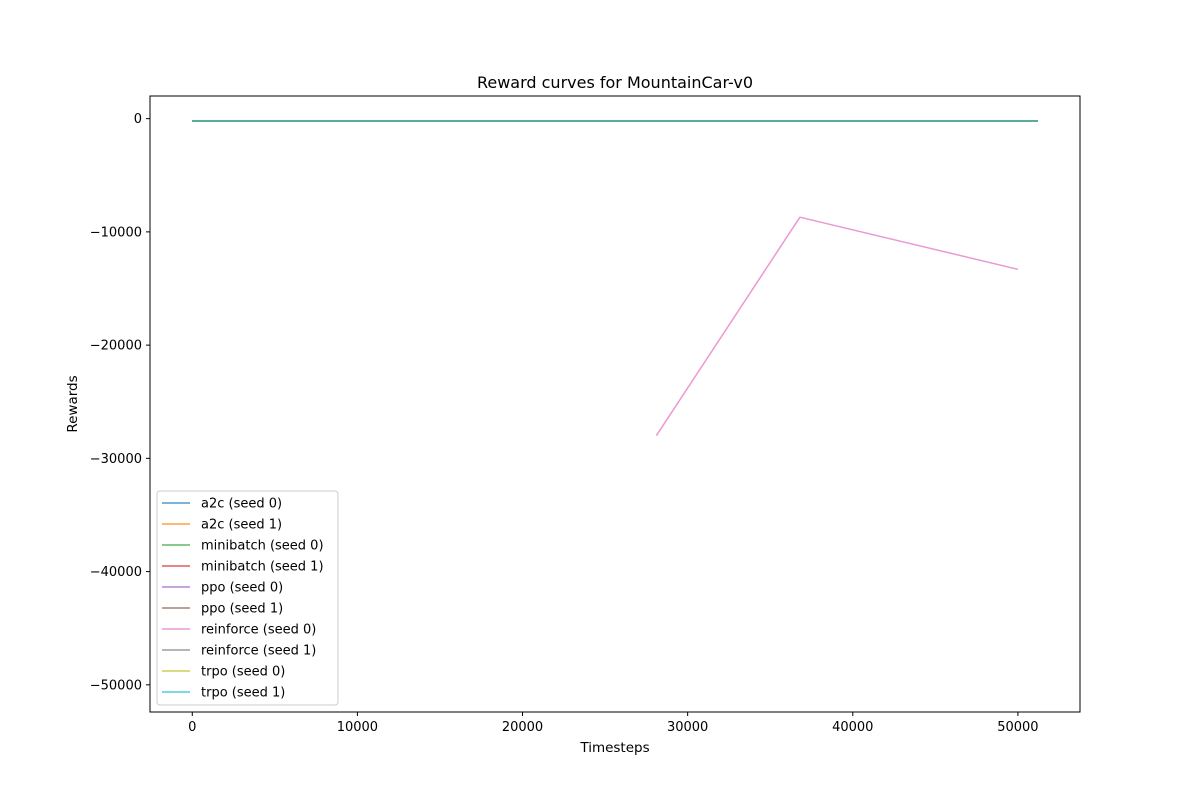  Describe the element at coordinates (242, 588) in the screenshot. I see `legend-label: ppo (seed 0)` at that location.